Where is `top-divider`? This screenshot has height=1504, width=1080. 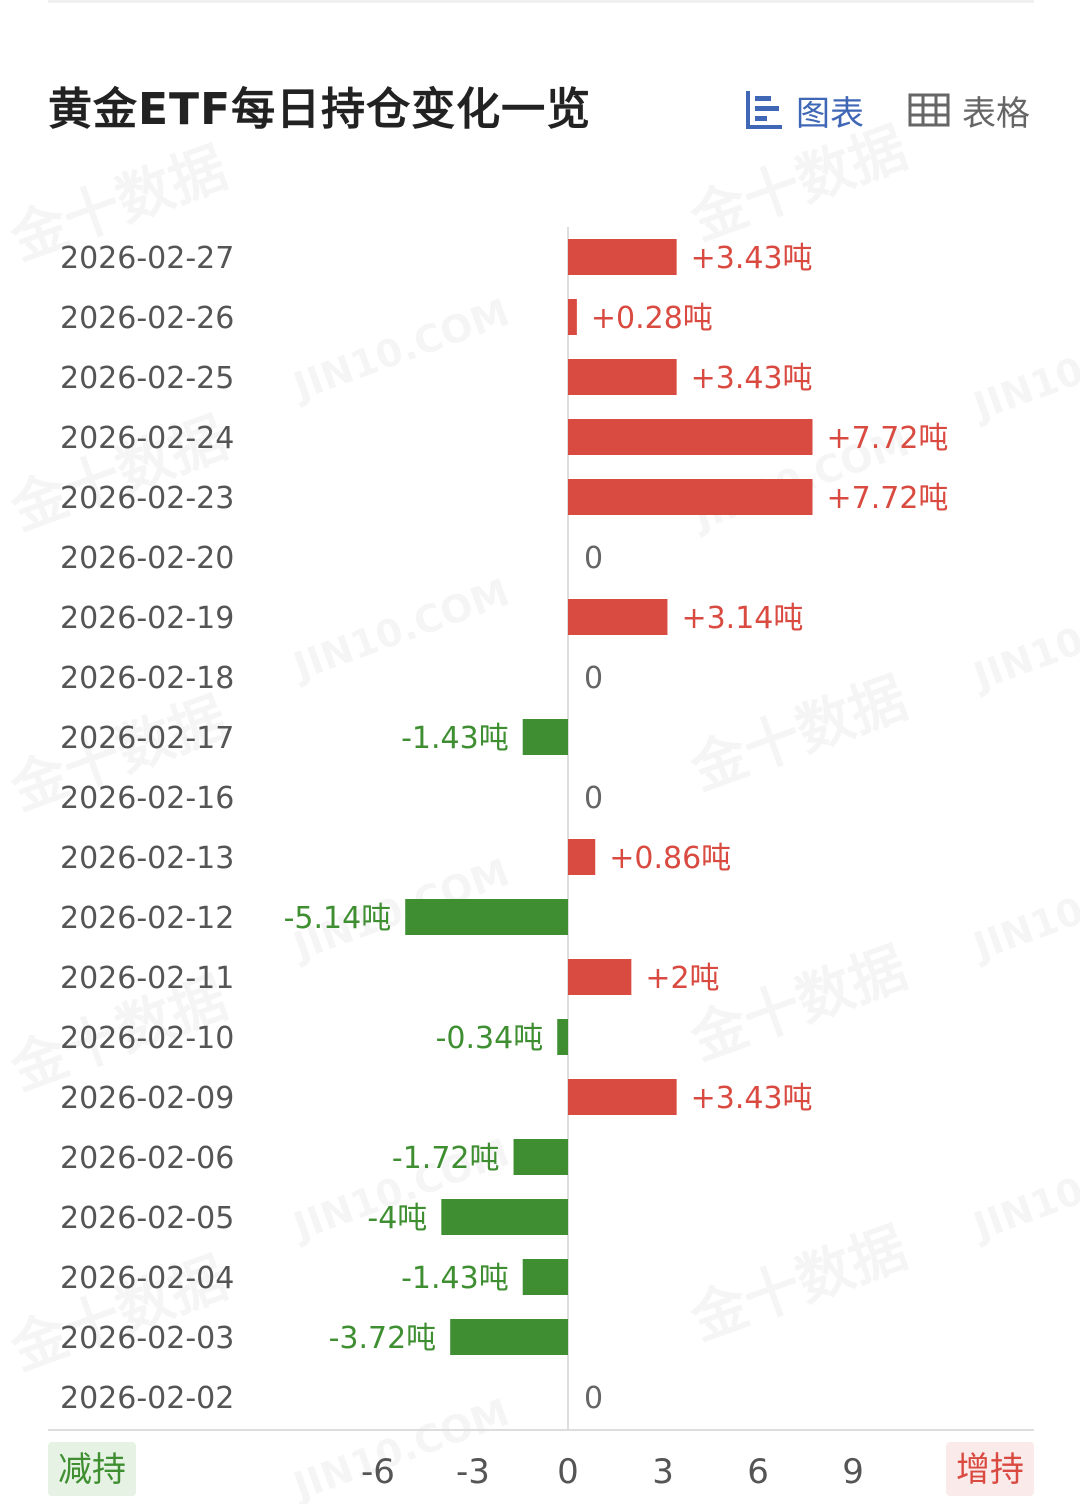
top-divider is located at coordinates (541, 1).